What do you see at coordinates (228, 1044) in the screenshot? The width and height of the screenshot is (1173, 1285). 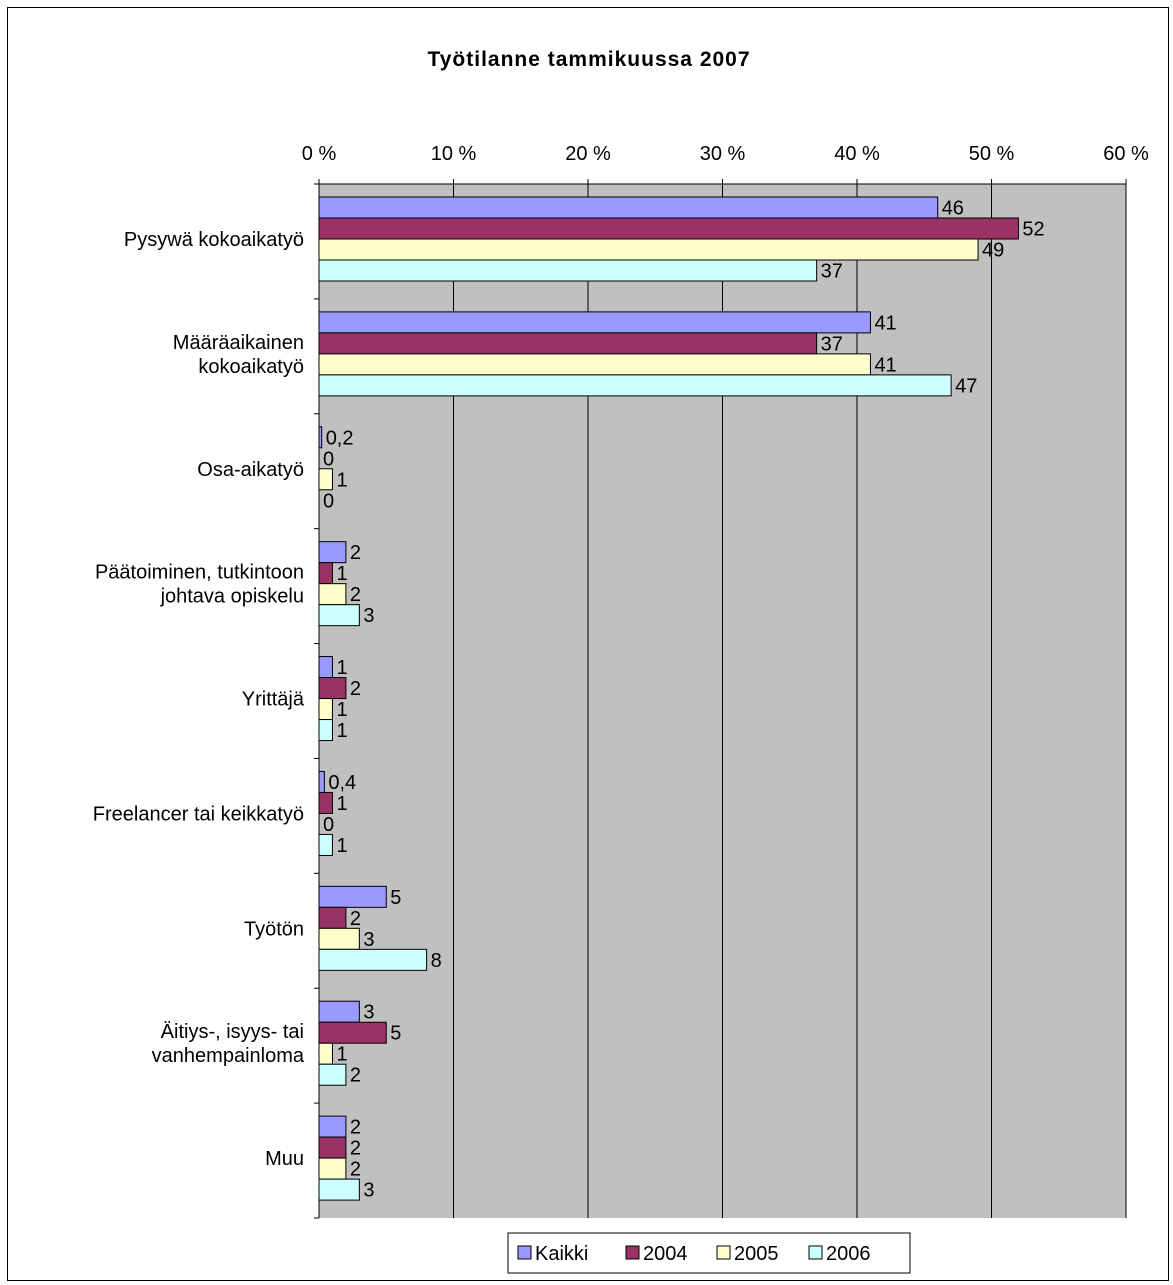 I see `category-label: Äitiys-, isyys- tai vanhempainloma` at bounding box center [228, 1044].